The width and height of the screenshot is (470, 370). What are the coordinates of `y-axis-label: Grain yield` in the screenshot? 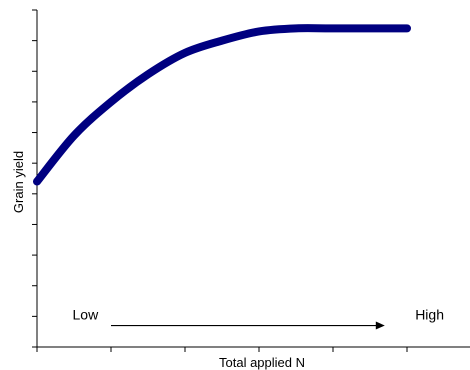 It's located at (18, 182).